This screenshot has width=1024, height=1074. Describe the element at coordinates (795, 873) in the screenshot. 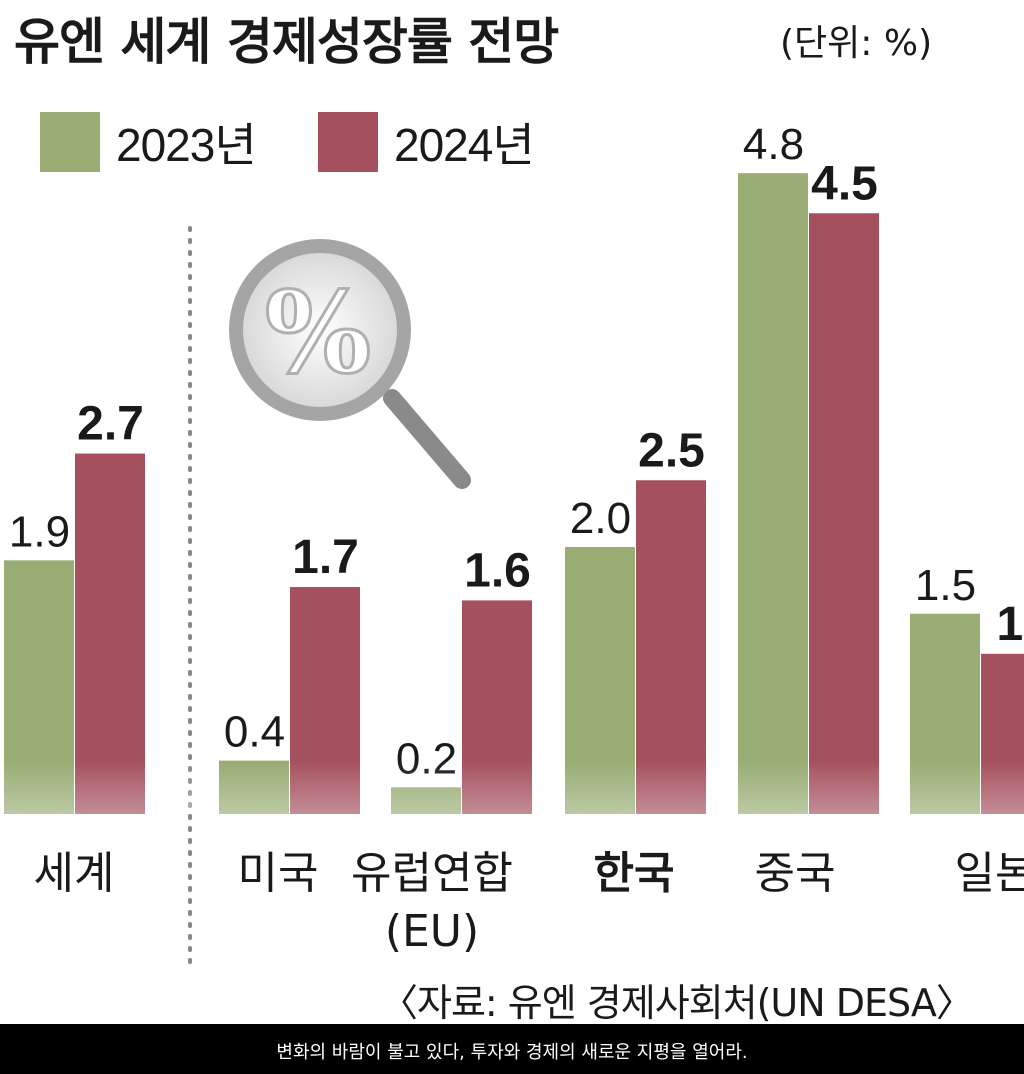

I see `category-label-4: 중국` at that location.